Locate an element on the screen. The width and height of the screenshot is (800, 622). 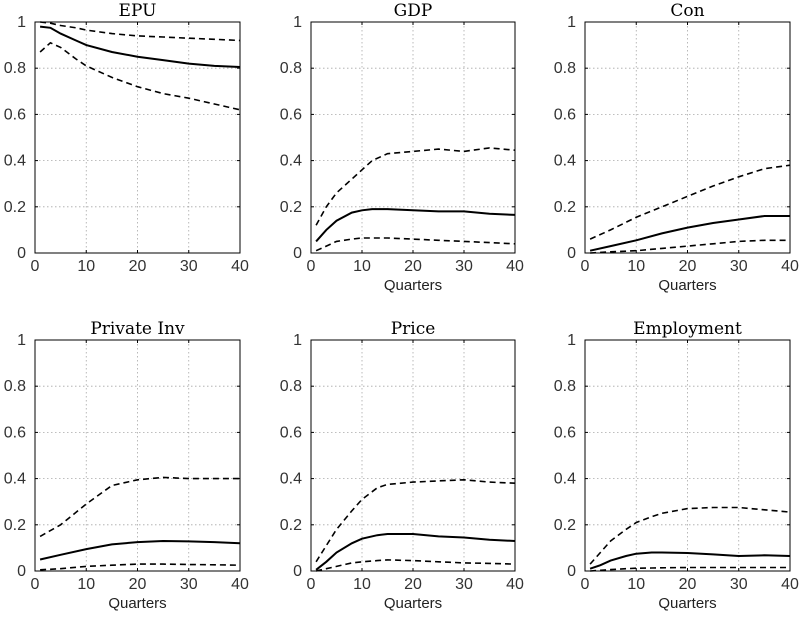
panel-title: GDP is located at coordinates (413, 11).